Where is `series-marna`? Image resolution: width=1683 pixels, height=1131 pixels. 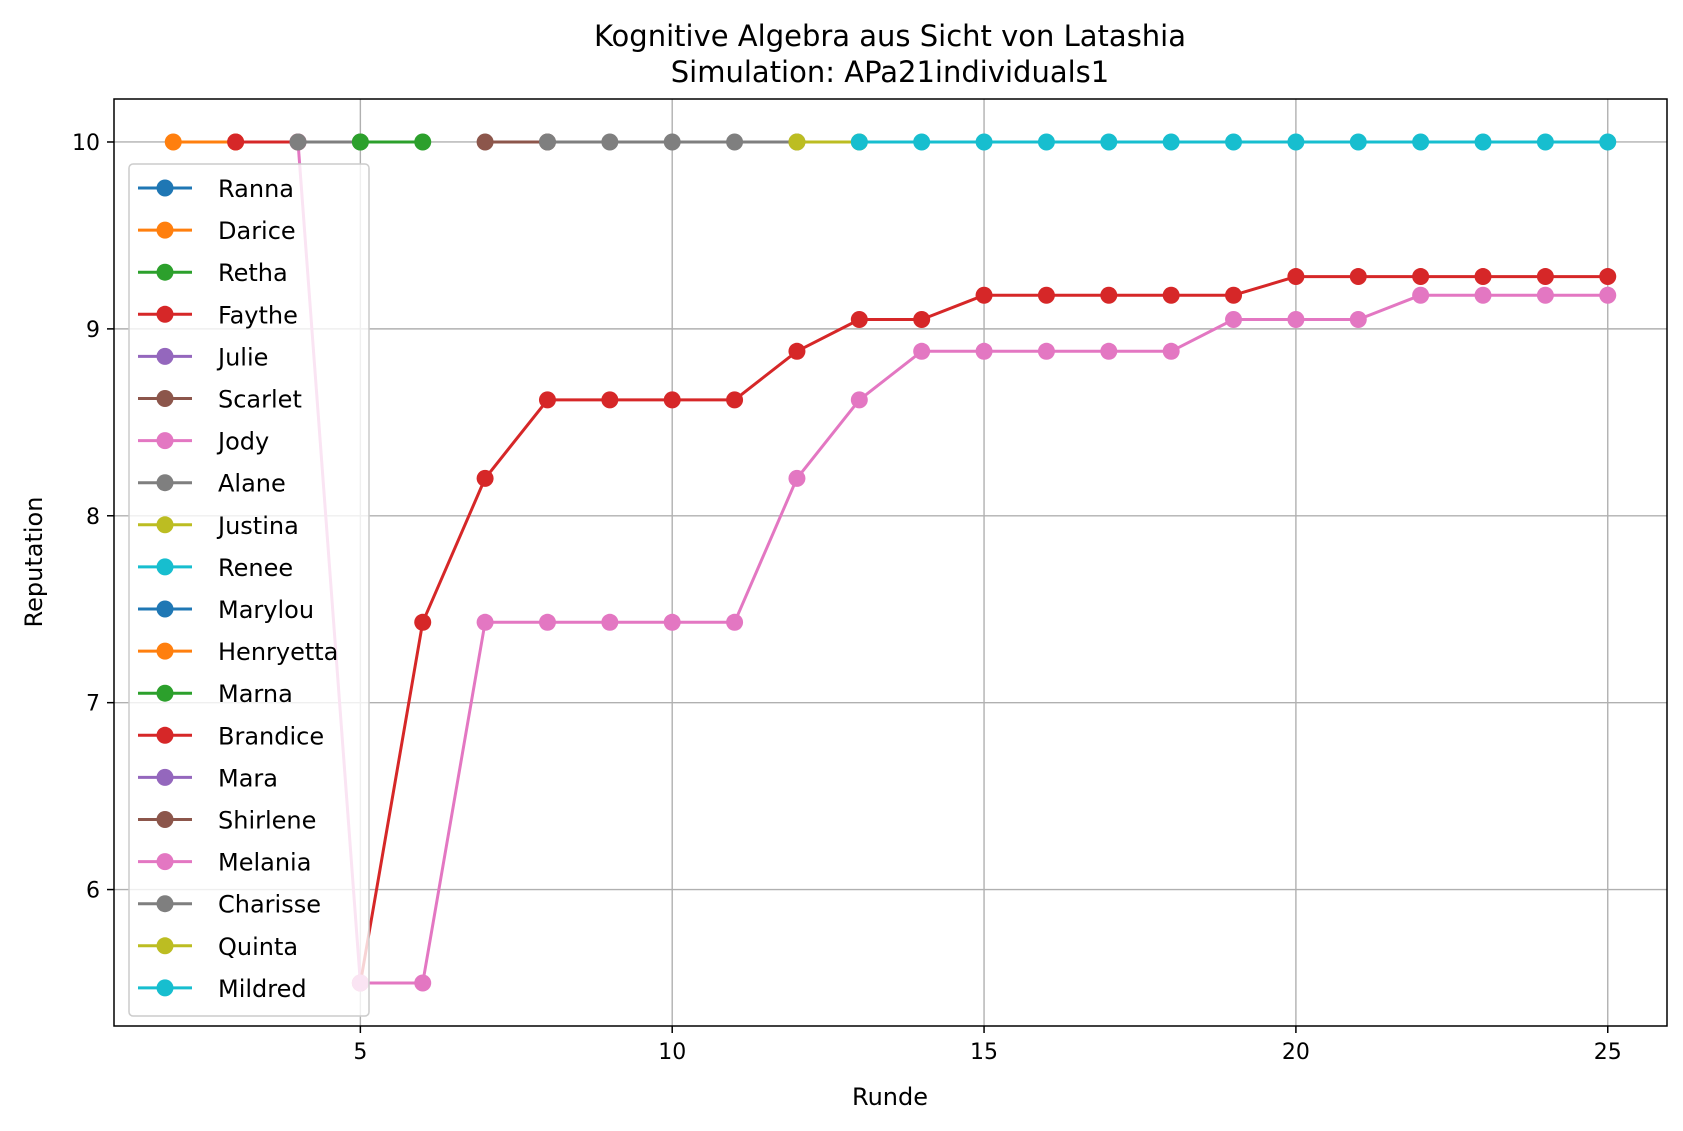 series-marna is located at coordinates (391, 142).